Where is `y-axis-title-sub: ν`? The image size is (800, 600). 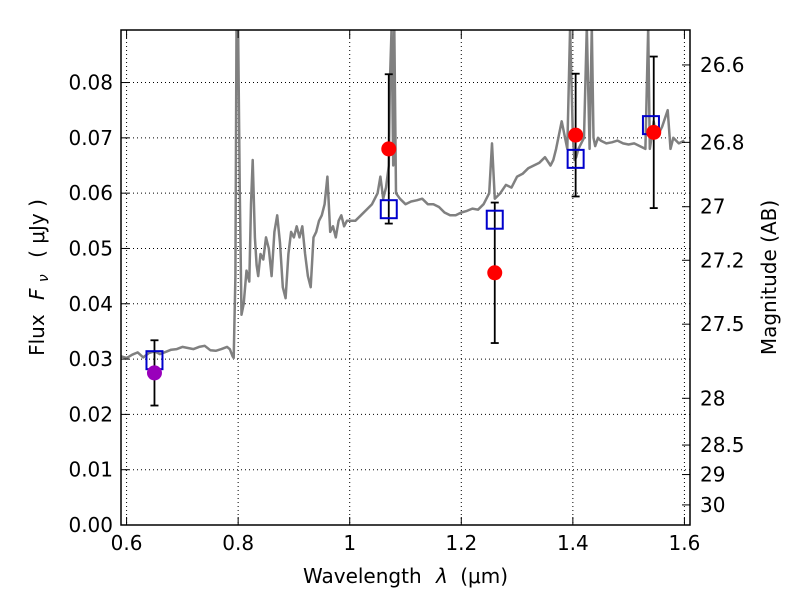
y-axis-title-sub: ν is located at coordinates (44, 278).